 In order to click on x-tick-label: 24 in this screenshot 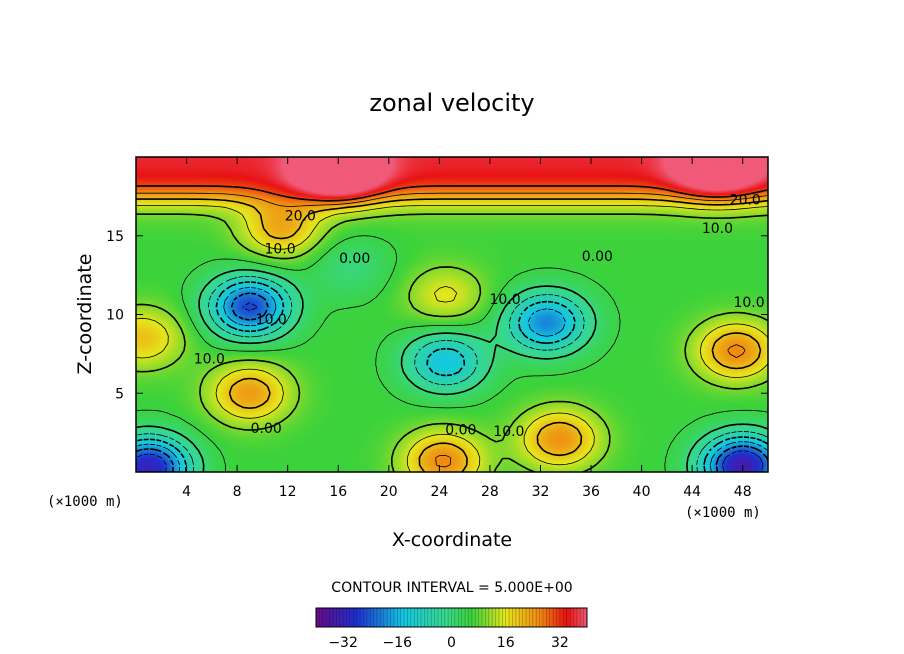, I will do `click(439, 492)`.